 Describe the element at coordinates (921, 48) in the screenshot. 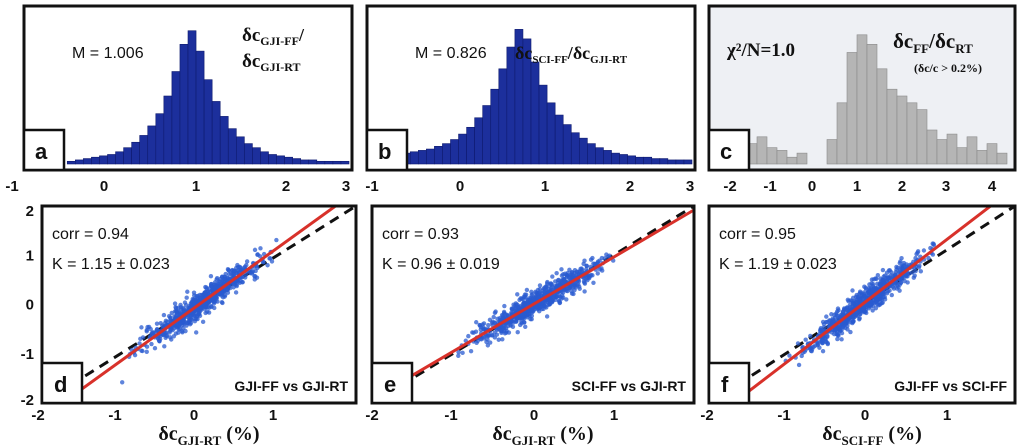

I see `ratio-num-sub: FF` at that location.